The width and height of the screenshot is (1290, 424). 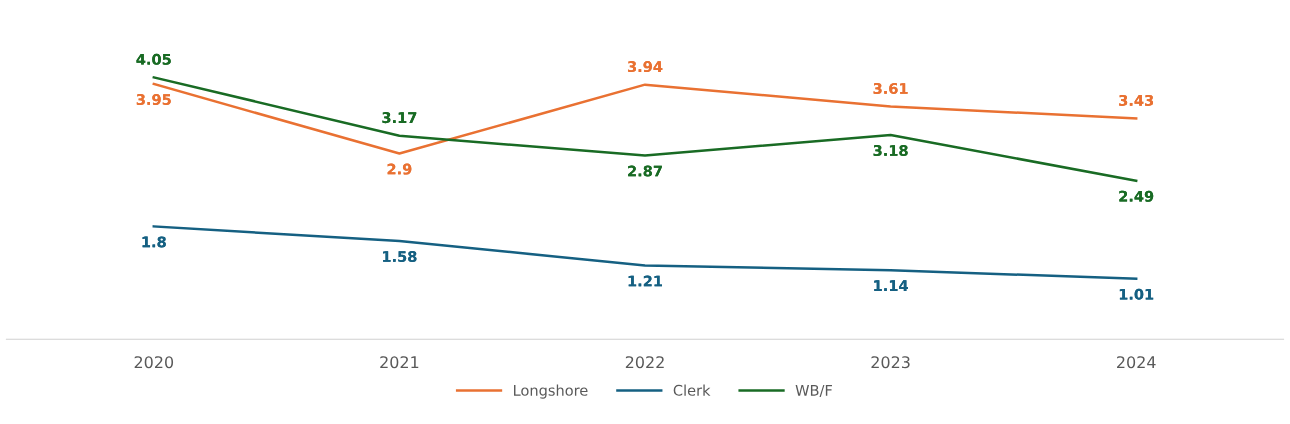 What do you see at coordinates (645, 281) in the screenshot?
I see `data-label: 1.21` at bounding box center [645, 281].